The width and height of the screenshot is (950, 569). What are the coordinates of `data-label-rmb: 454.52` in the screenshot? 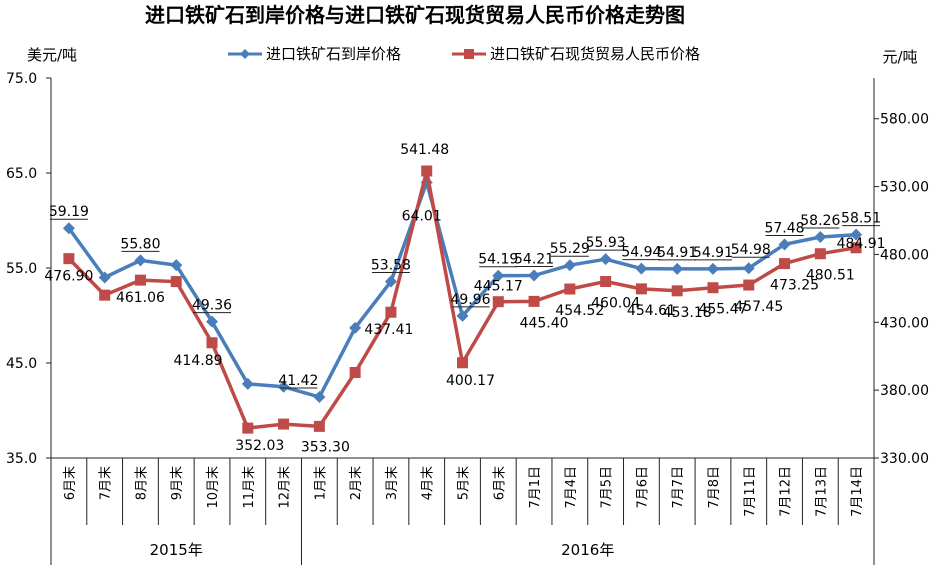 It's located at (579, 311).